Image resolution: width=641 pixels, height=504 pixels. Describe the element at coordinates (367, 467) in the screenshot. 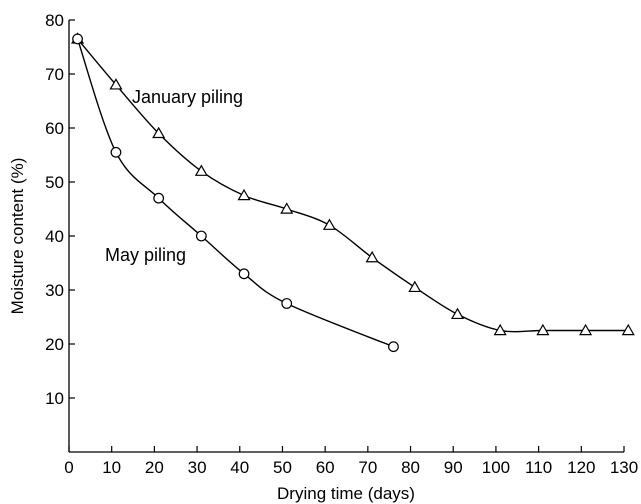

I see `x-tick-label-70: 70` at that location.